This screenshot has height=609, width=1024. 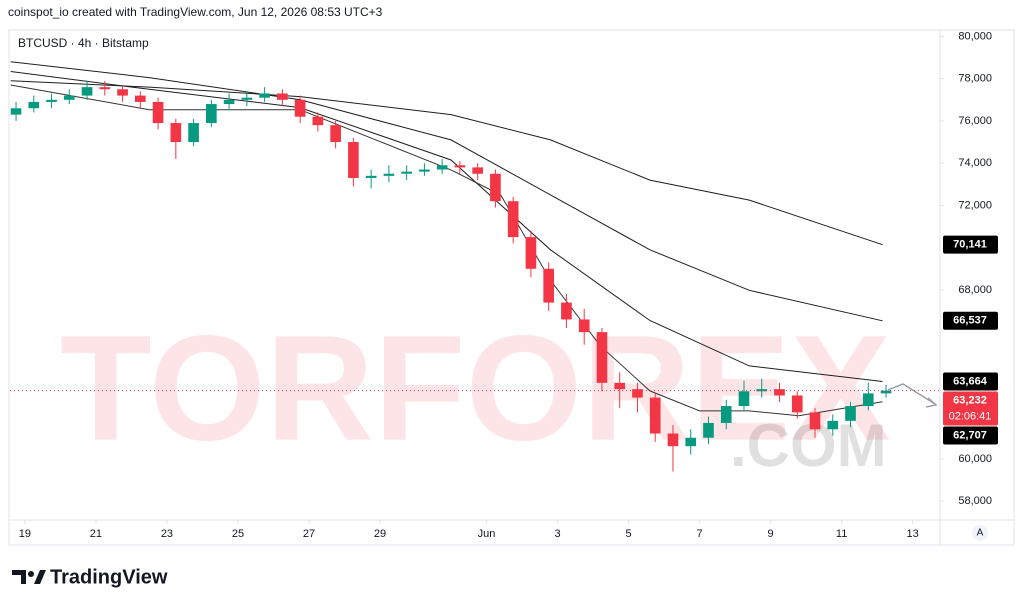 What do you see at coordinates (96, 534) in the screenshot?
I see `x-tick-label: 21` at bounding box center [96, 534].